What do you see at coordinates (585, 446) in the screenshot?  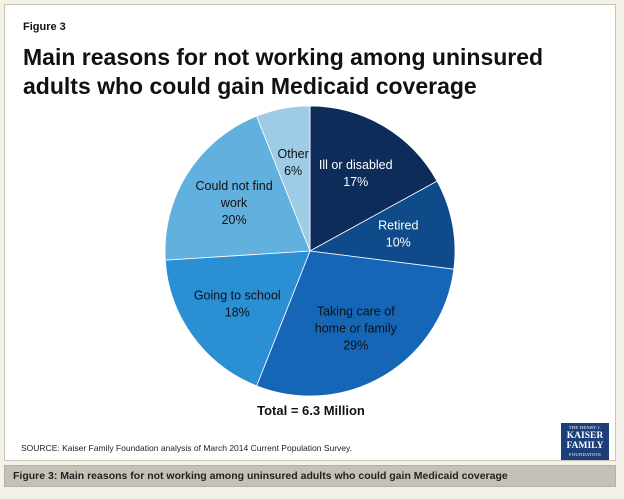 I see `logo-line-3: FAMILY` at bounding box center [585, 446].